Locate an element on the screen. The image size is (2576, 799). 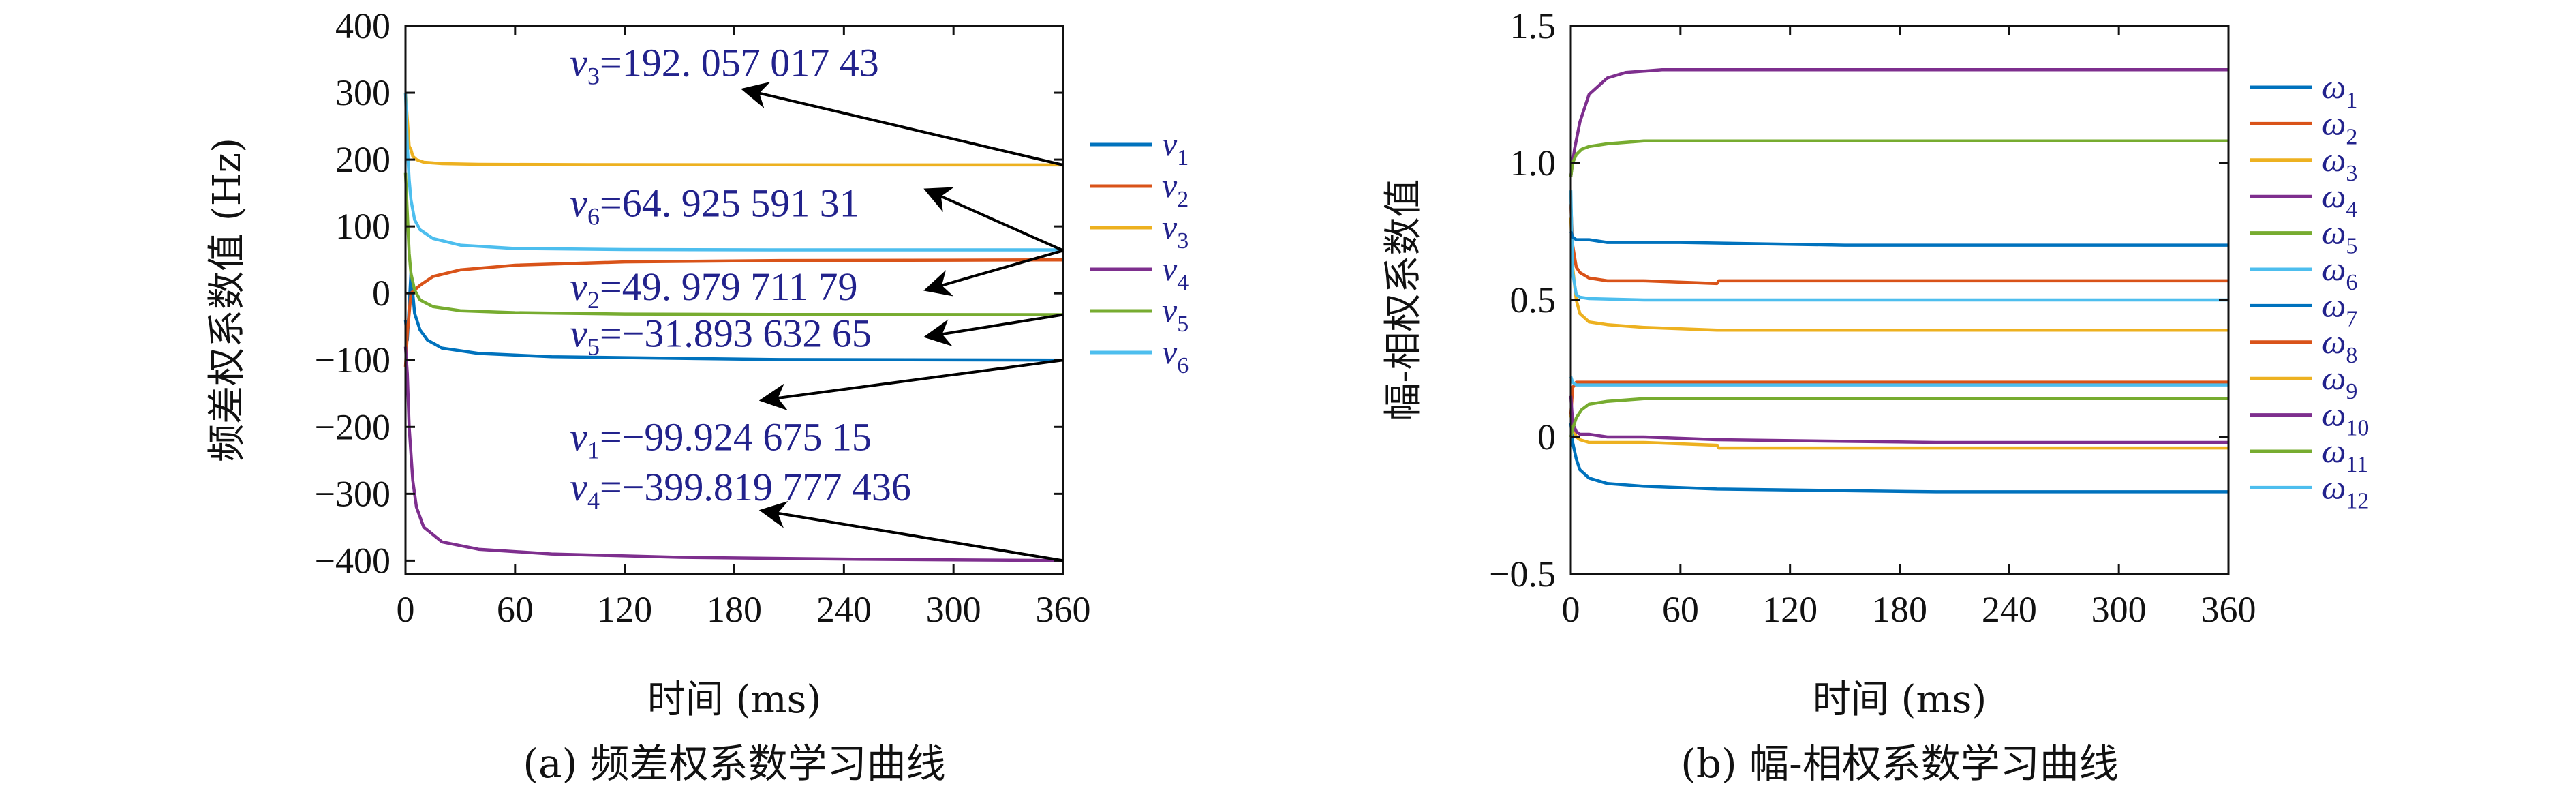
y-tick-label: −100 is located at coordinates (352, 360).